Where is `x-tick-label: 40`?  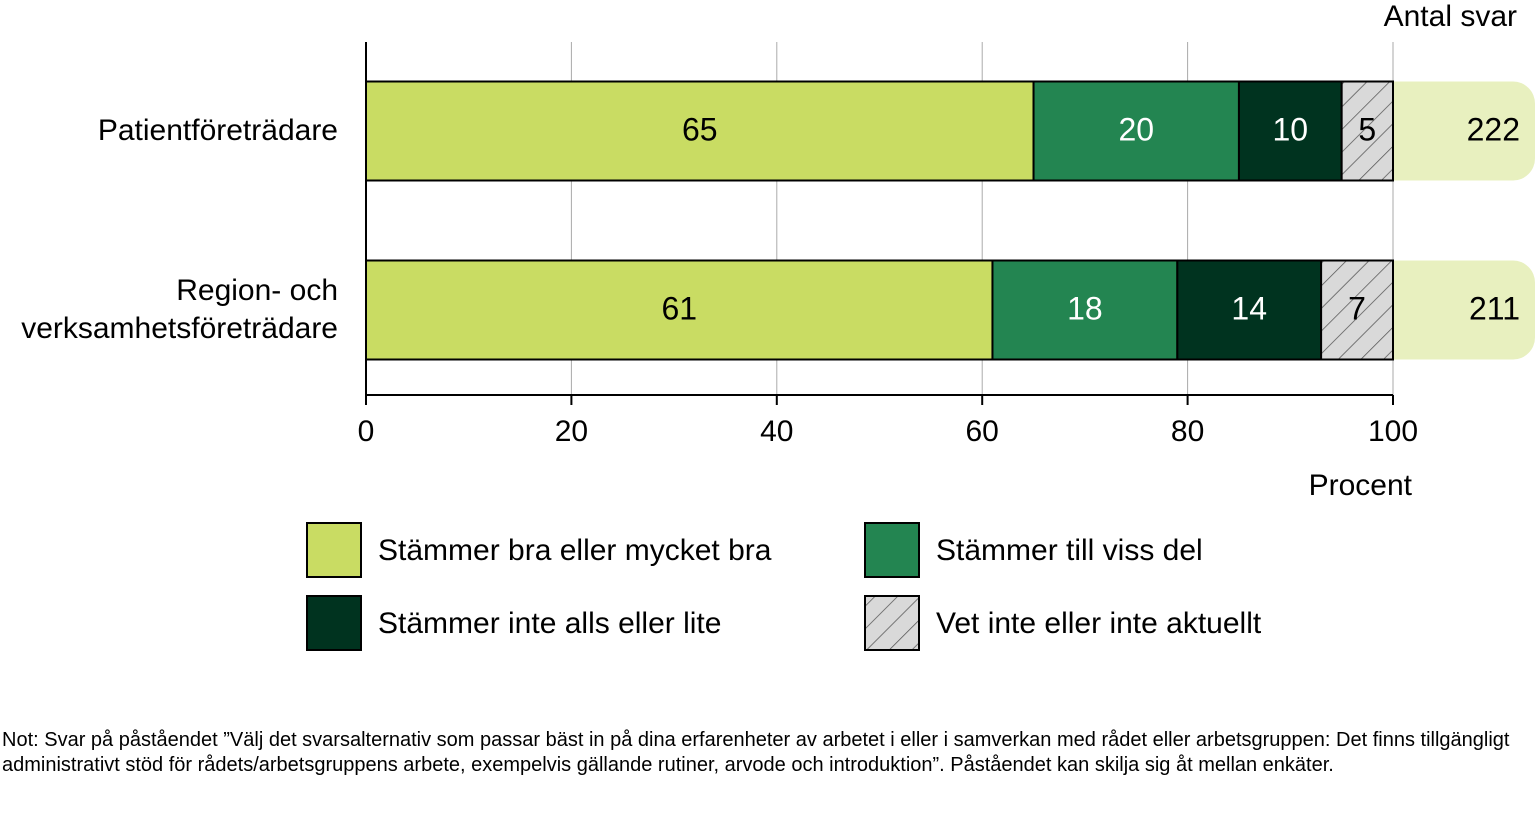
x-tick-label: 40 is located at coordinates (776, 431).